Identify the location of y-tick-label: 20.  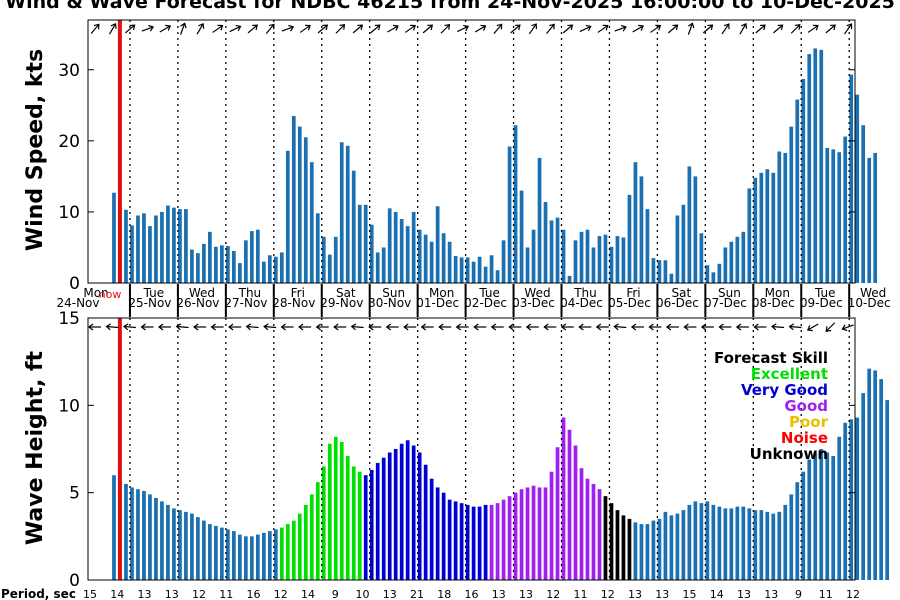
(69, 142).